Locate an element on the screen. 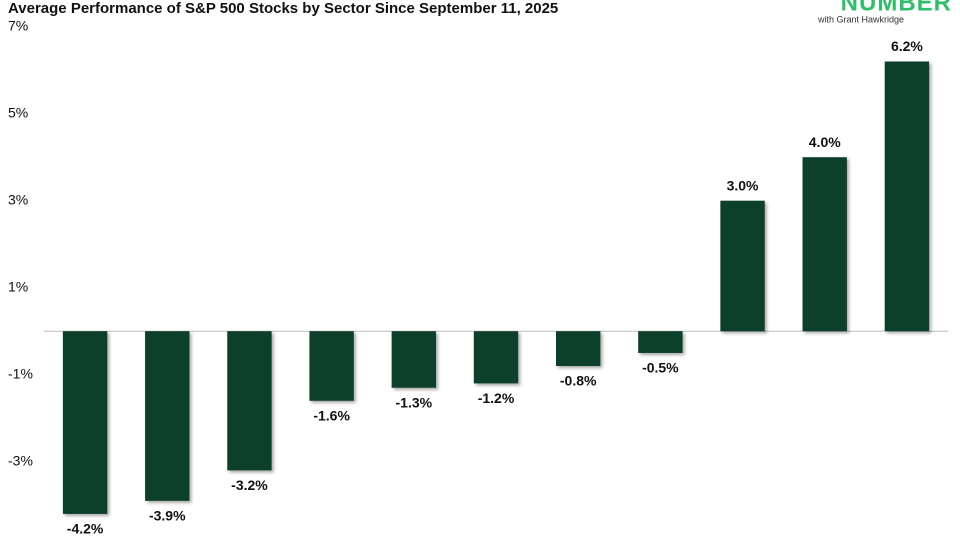  value-label: -4.2% is located at coordinates (85, 529).